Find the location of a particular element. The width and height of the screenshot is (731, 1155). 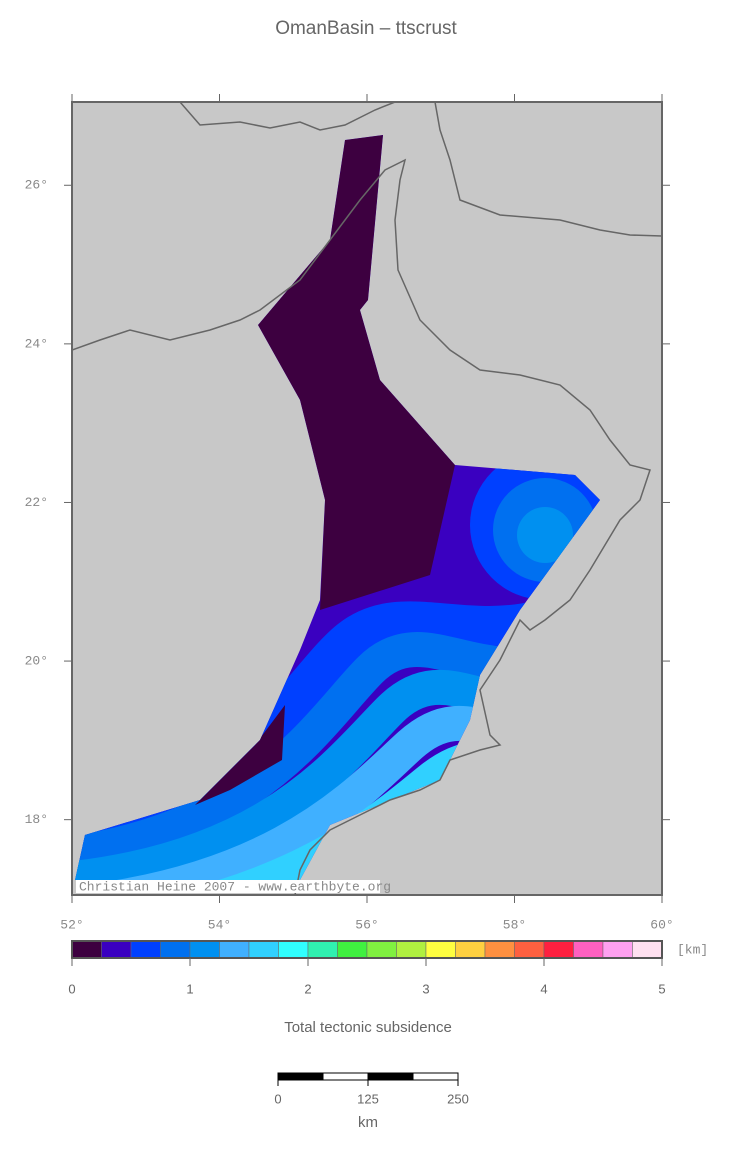

colorbar-tick-label: 2 is located at coordinates (307, 988).